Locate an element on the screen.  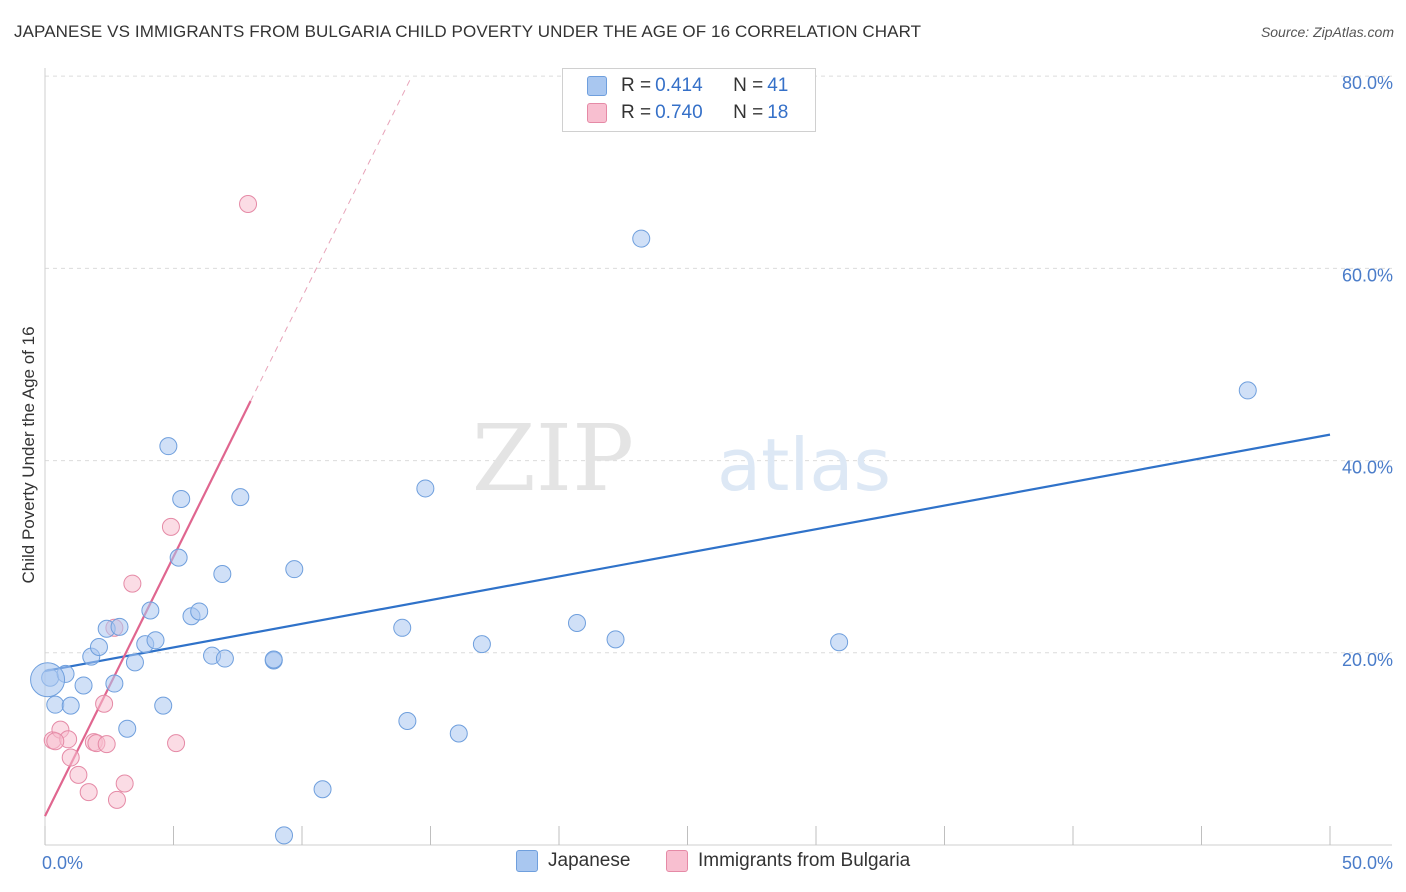
y-axis-label: Child Poverty Under the Age of 16 is located at coordinates (28, 454).